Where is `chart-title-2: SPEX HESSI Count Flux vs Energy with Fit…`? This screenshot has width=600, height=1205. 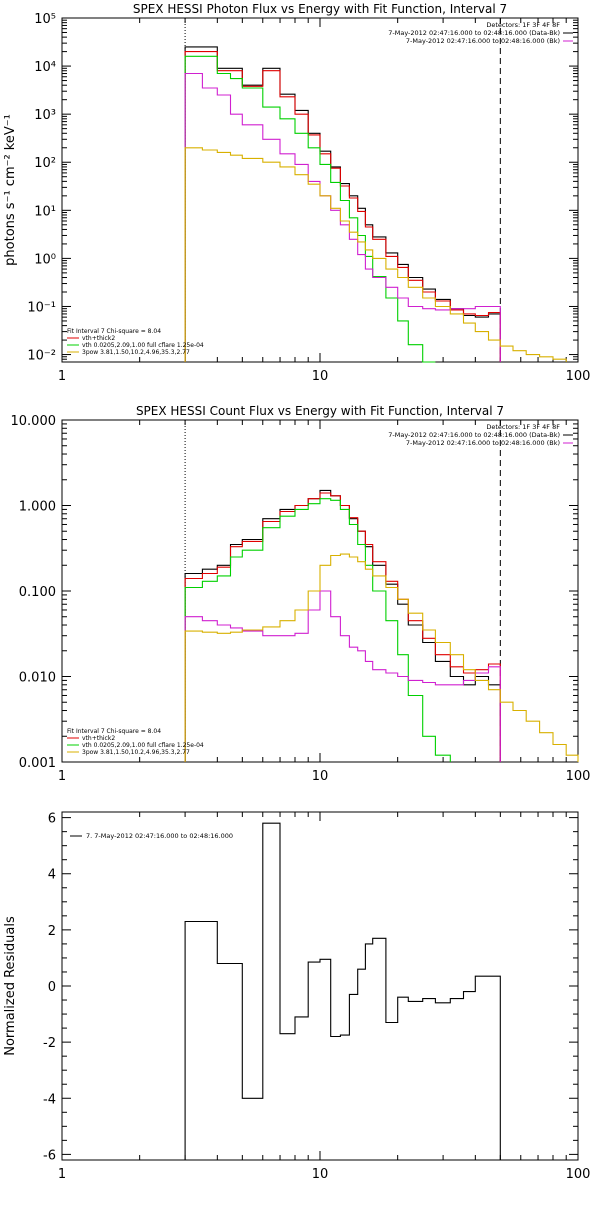 chart-title-2: SPEX HESSI Count Flux vs Energy with Fit… is located at coordinates (320, 411).